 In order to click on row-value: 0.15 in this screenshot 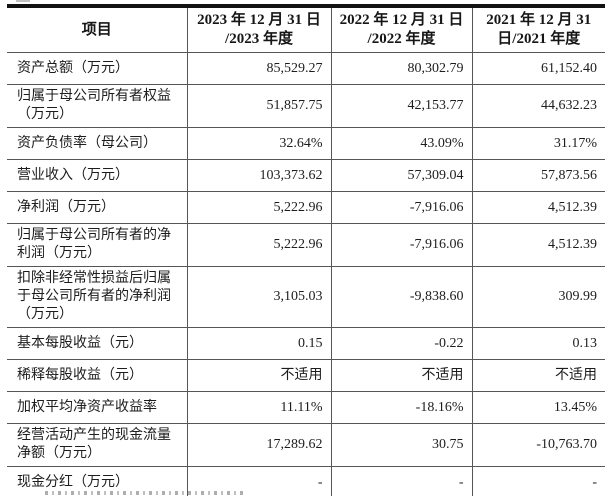, I will do `click(259, 343)`.